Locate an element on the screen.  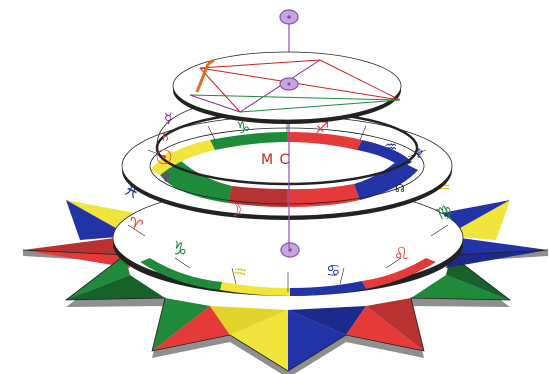
lower-ring-dividers is located at coordinates (288, 258).